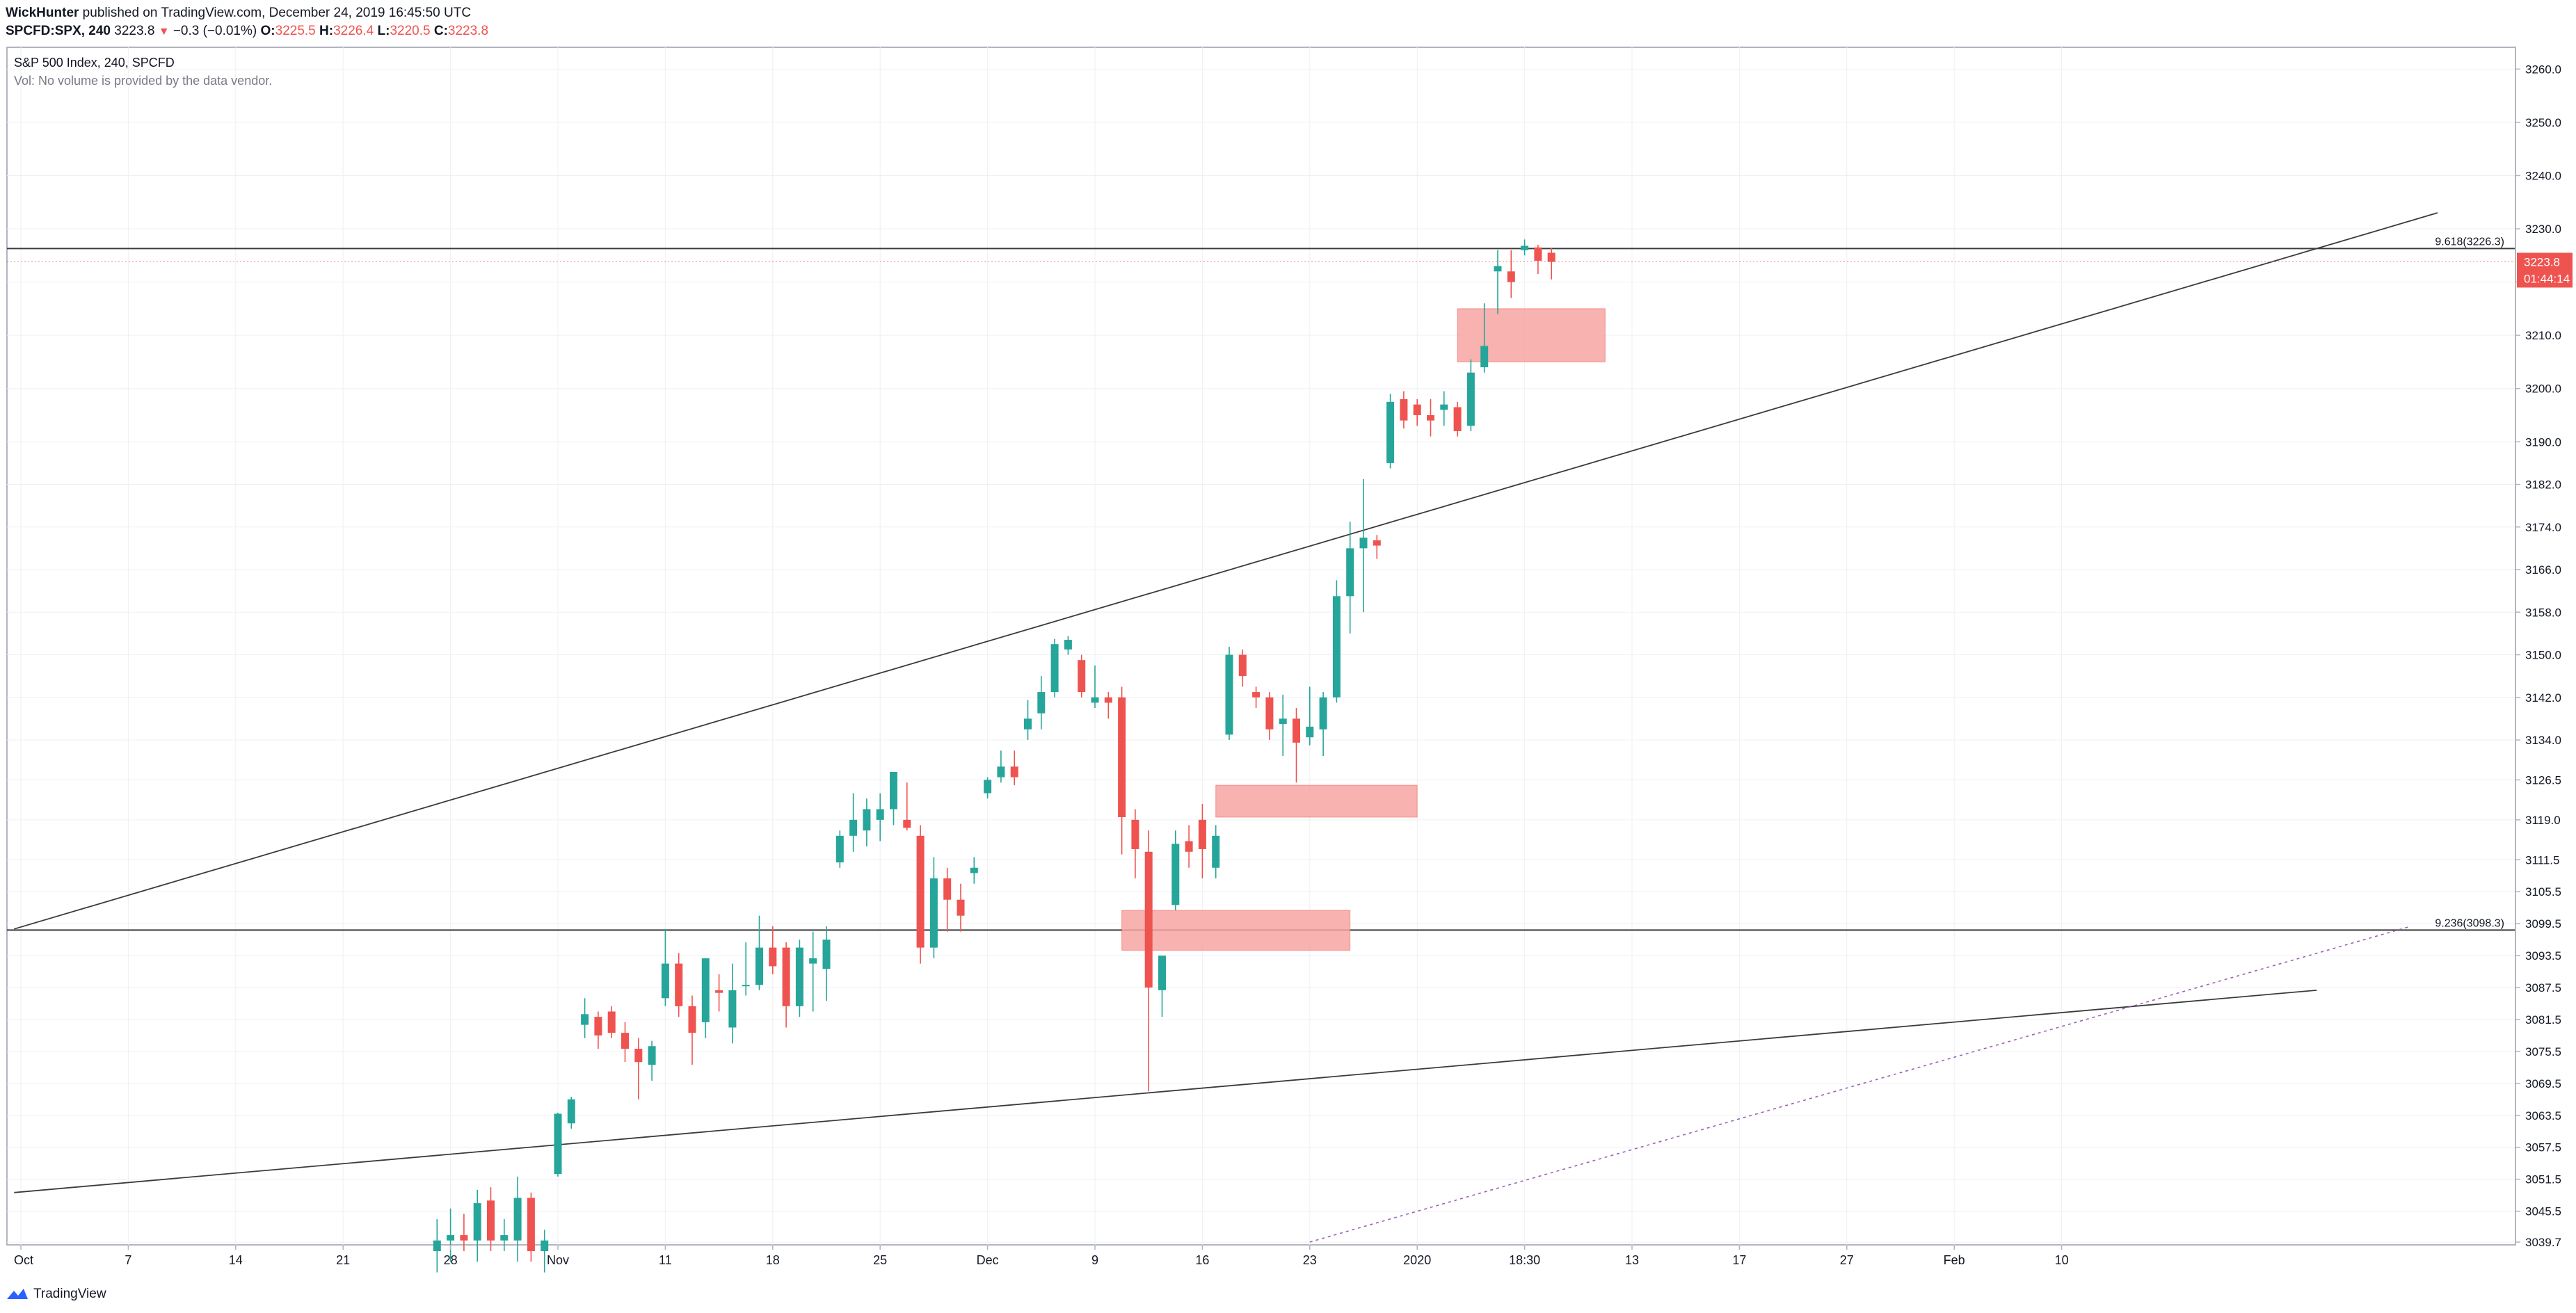  What do you see at coordinates (1524, 1260) in the screenshot?
I see `time-tick-label: 18:30` at bounding box center [1524, 1260].